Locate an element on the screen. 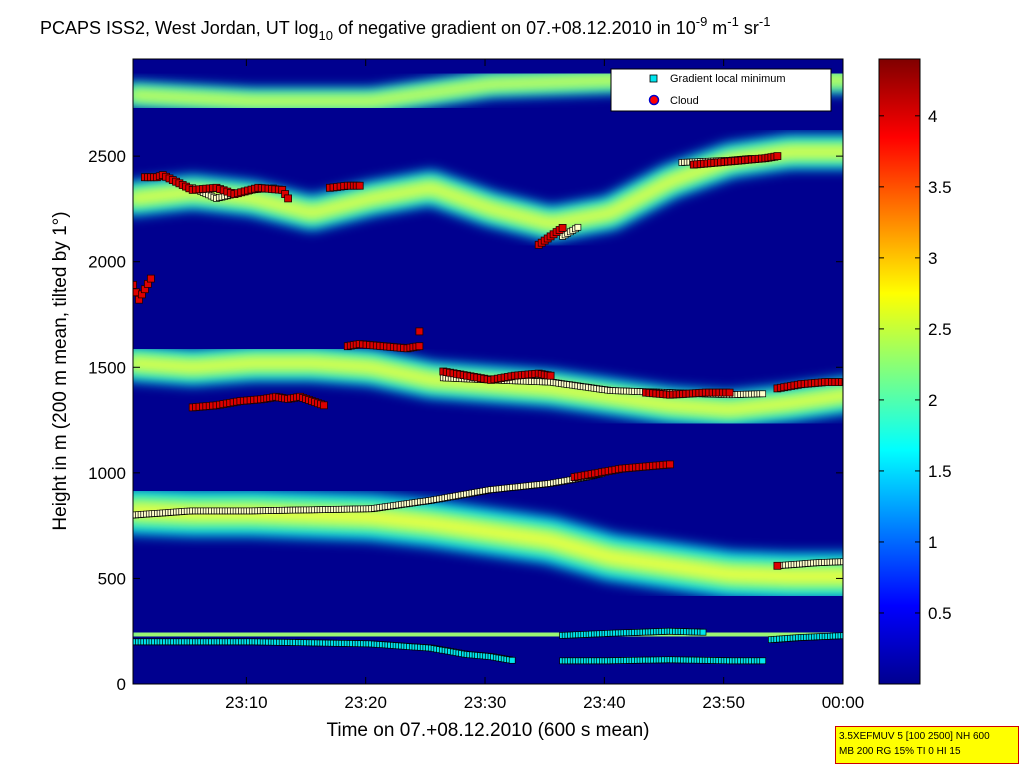  colorbar-tick-label: 3.5 is located at coordinates (940, 187).